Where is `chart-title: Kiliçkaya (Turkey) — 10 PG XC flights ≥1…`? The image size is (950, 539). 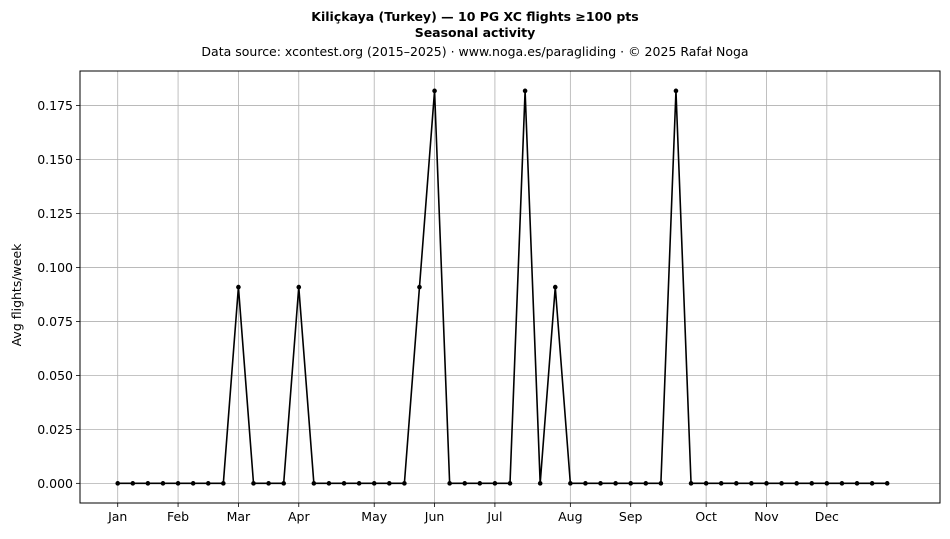
chart-title: Kiliçkaya (Turkey) — 10 PG XC flights ≥1… is located at coordinates (474, 16).